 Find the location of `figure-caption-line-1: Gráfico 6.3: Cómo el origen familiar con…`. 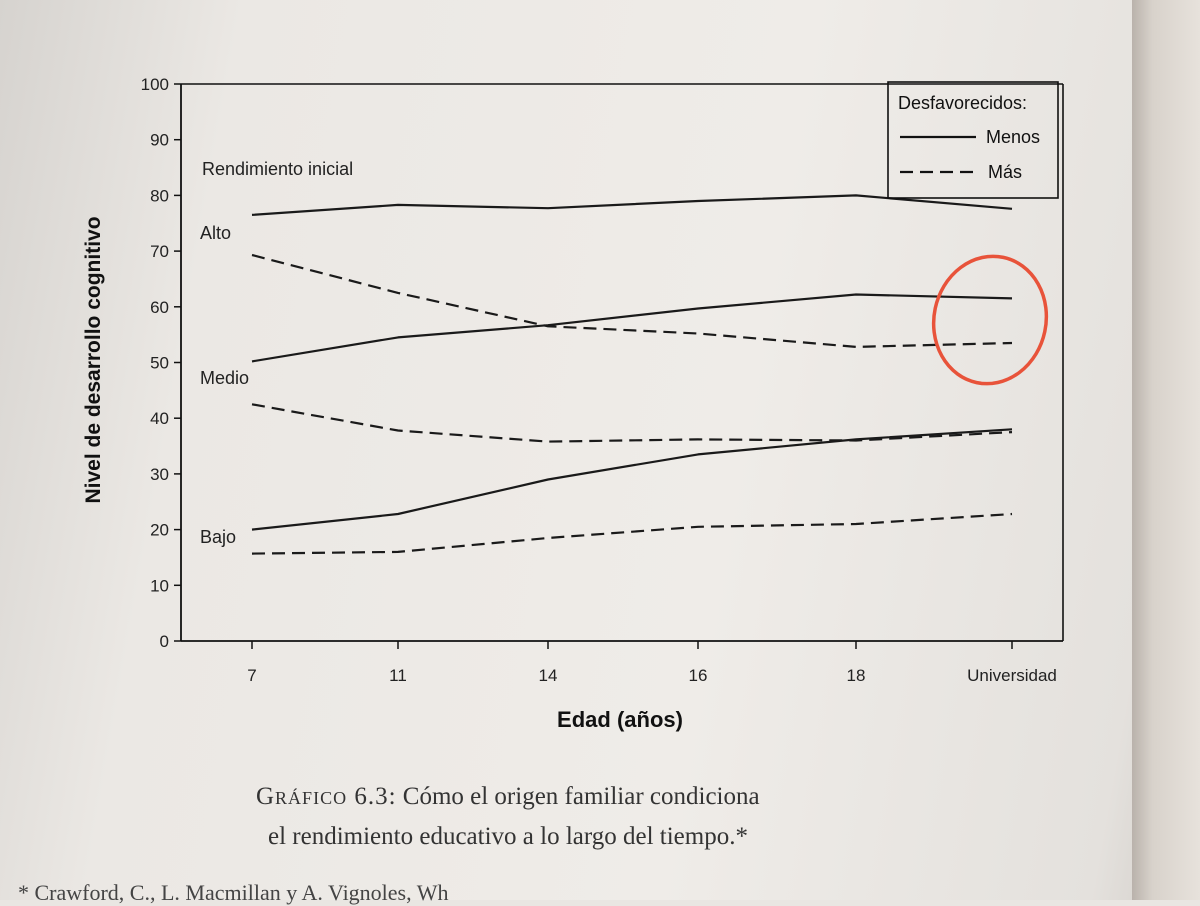

figure-caption-line-1: Gráfico 6.3: Cómo el origen familiar con… is located at coordinates (636, 797).